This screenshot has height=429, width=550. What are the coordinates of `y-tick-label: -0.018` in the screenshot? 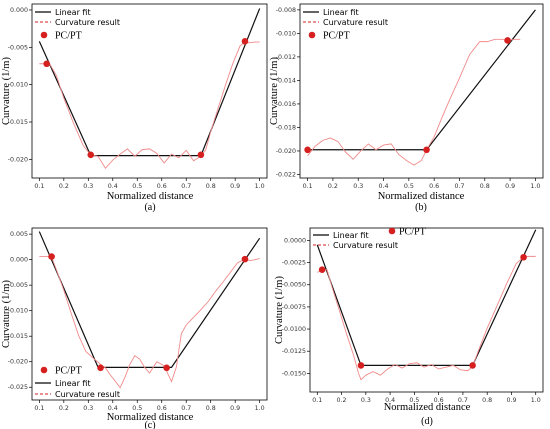 It's located at (286, 127).